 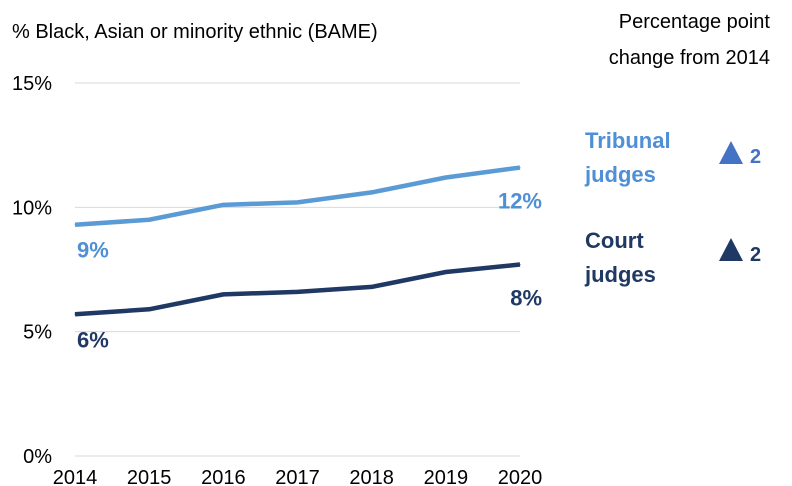 What do you see at coordinates (526, 298) in the screenshot?
I see `end-data-label: 8%` at bounding box center [526, 298].